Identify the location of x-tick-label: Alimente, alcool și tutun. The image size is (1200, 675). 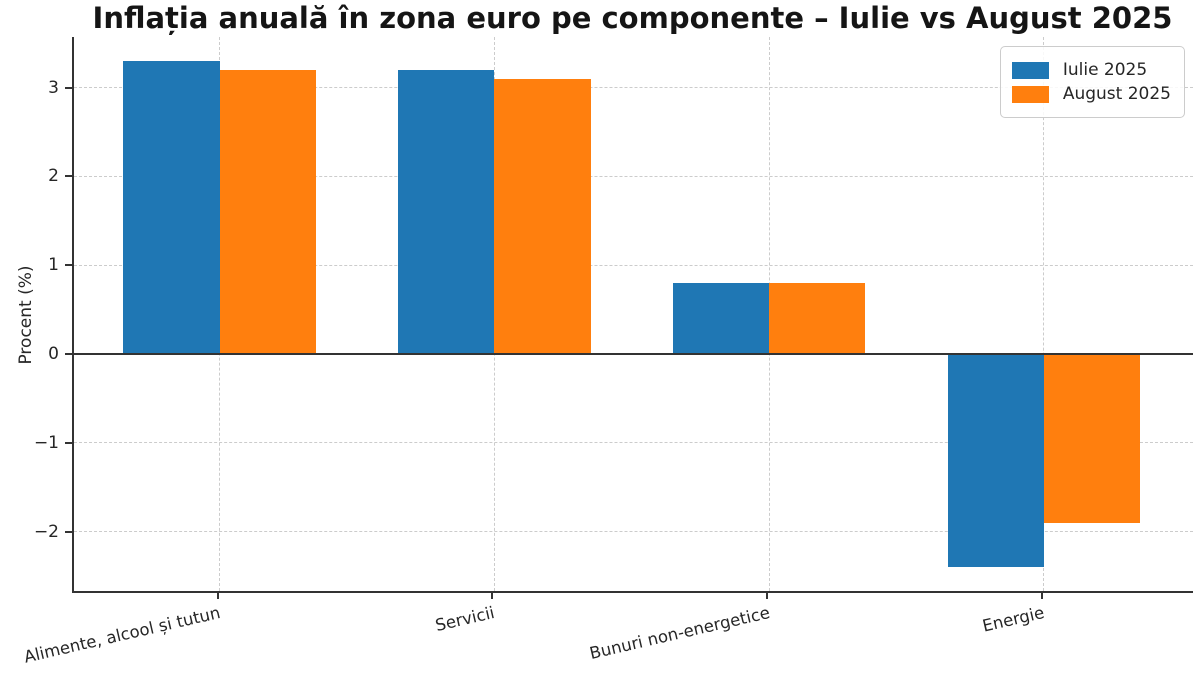
(121, 635).